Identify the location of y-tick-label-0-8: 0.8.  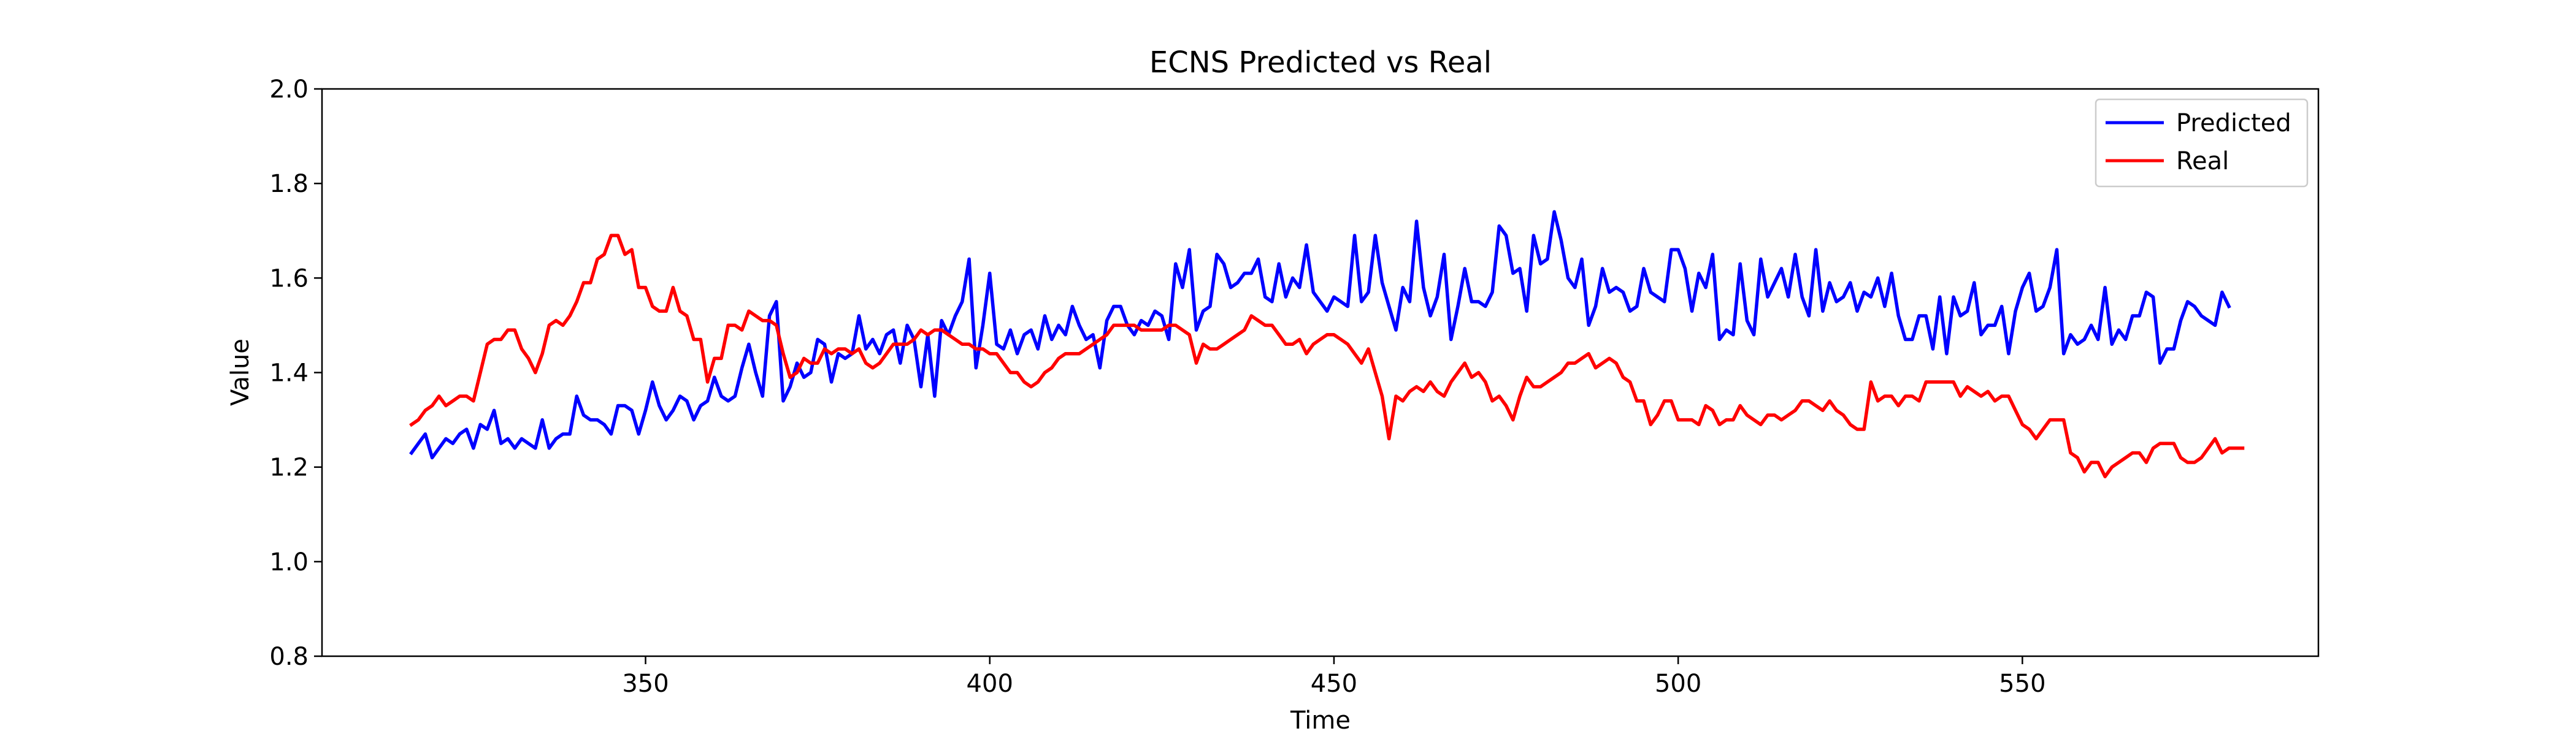
(289, 657).